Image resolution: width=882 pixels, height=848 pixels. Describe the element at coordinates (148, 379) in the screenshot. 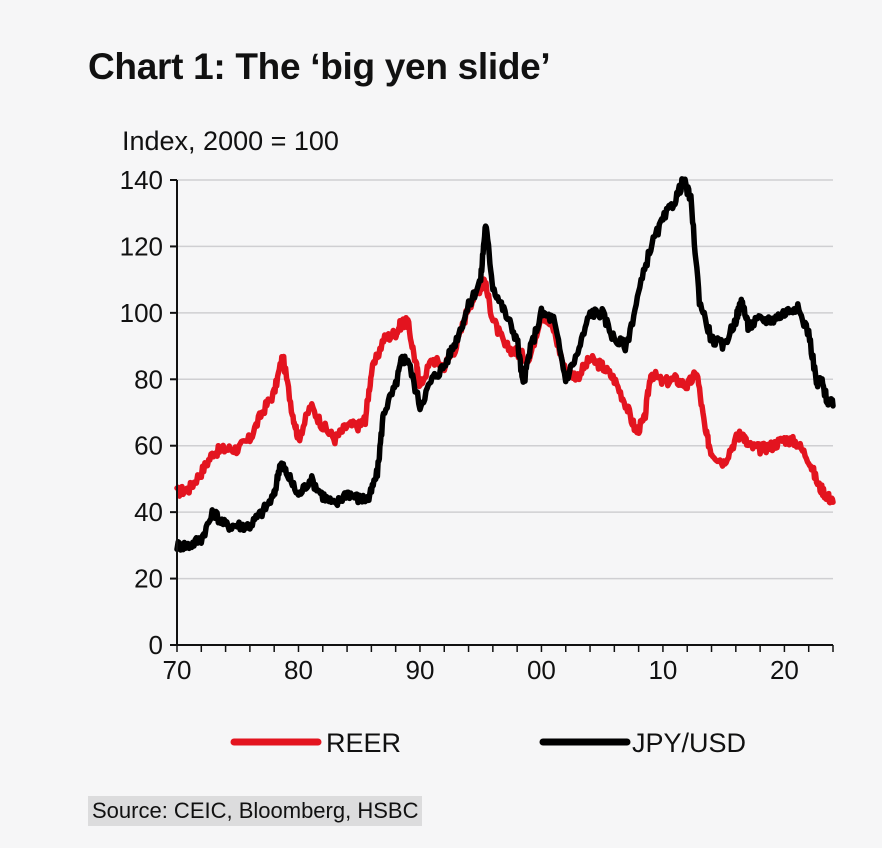

I see `y-tick-label: 80` at that location.